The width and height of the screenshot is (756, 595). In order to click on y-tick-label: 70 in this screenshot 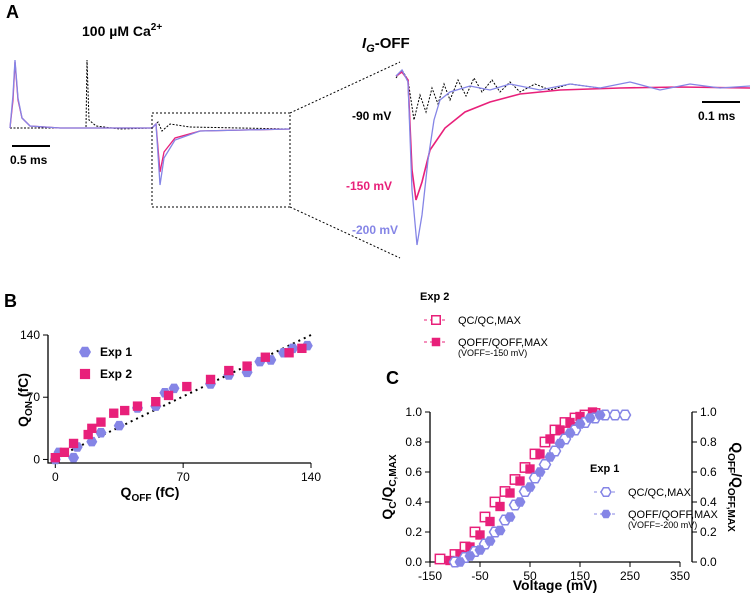, I will do `click(34, 397)`.